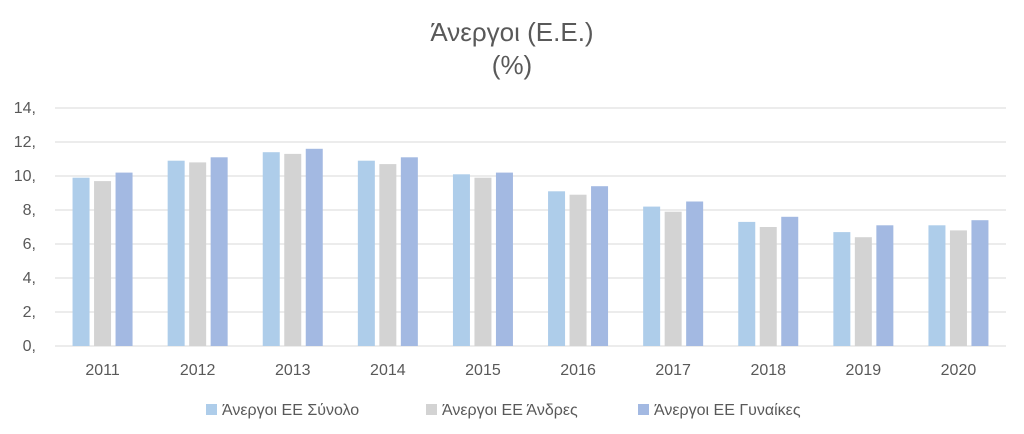 The width and height of the screenshot is (1024, 434). Describe the element at coordinates (29, 244) in the screenshot. I see `y-tick-label: 6,` at that location.